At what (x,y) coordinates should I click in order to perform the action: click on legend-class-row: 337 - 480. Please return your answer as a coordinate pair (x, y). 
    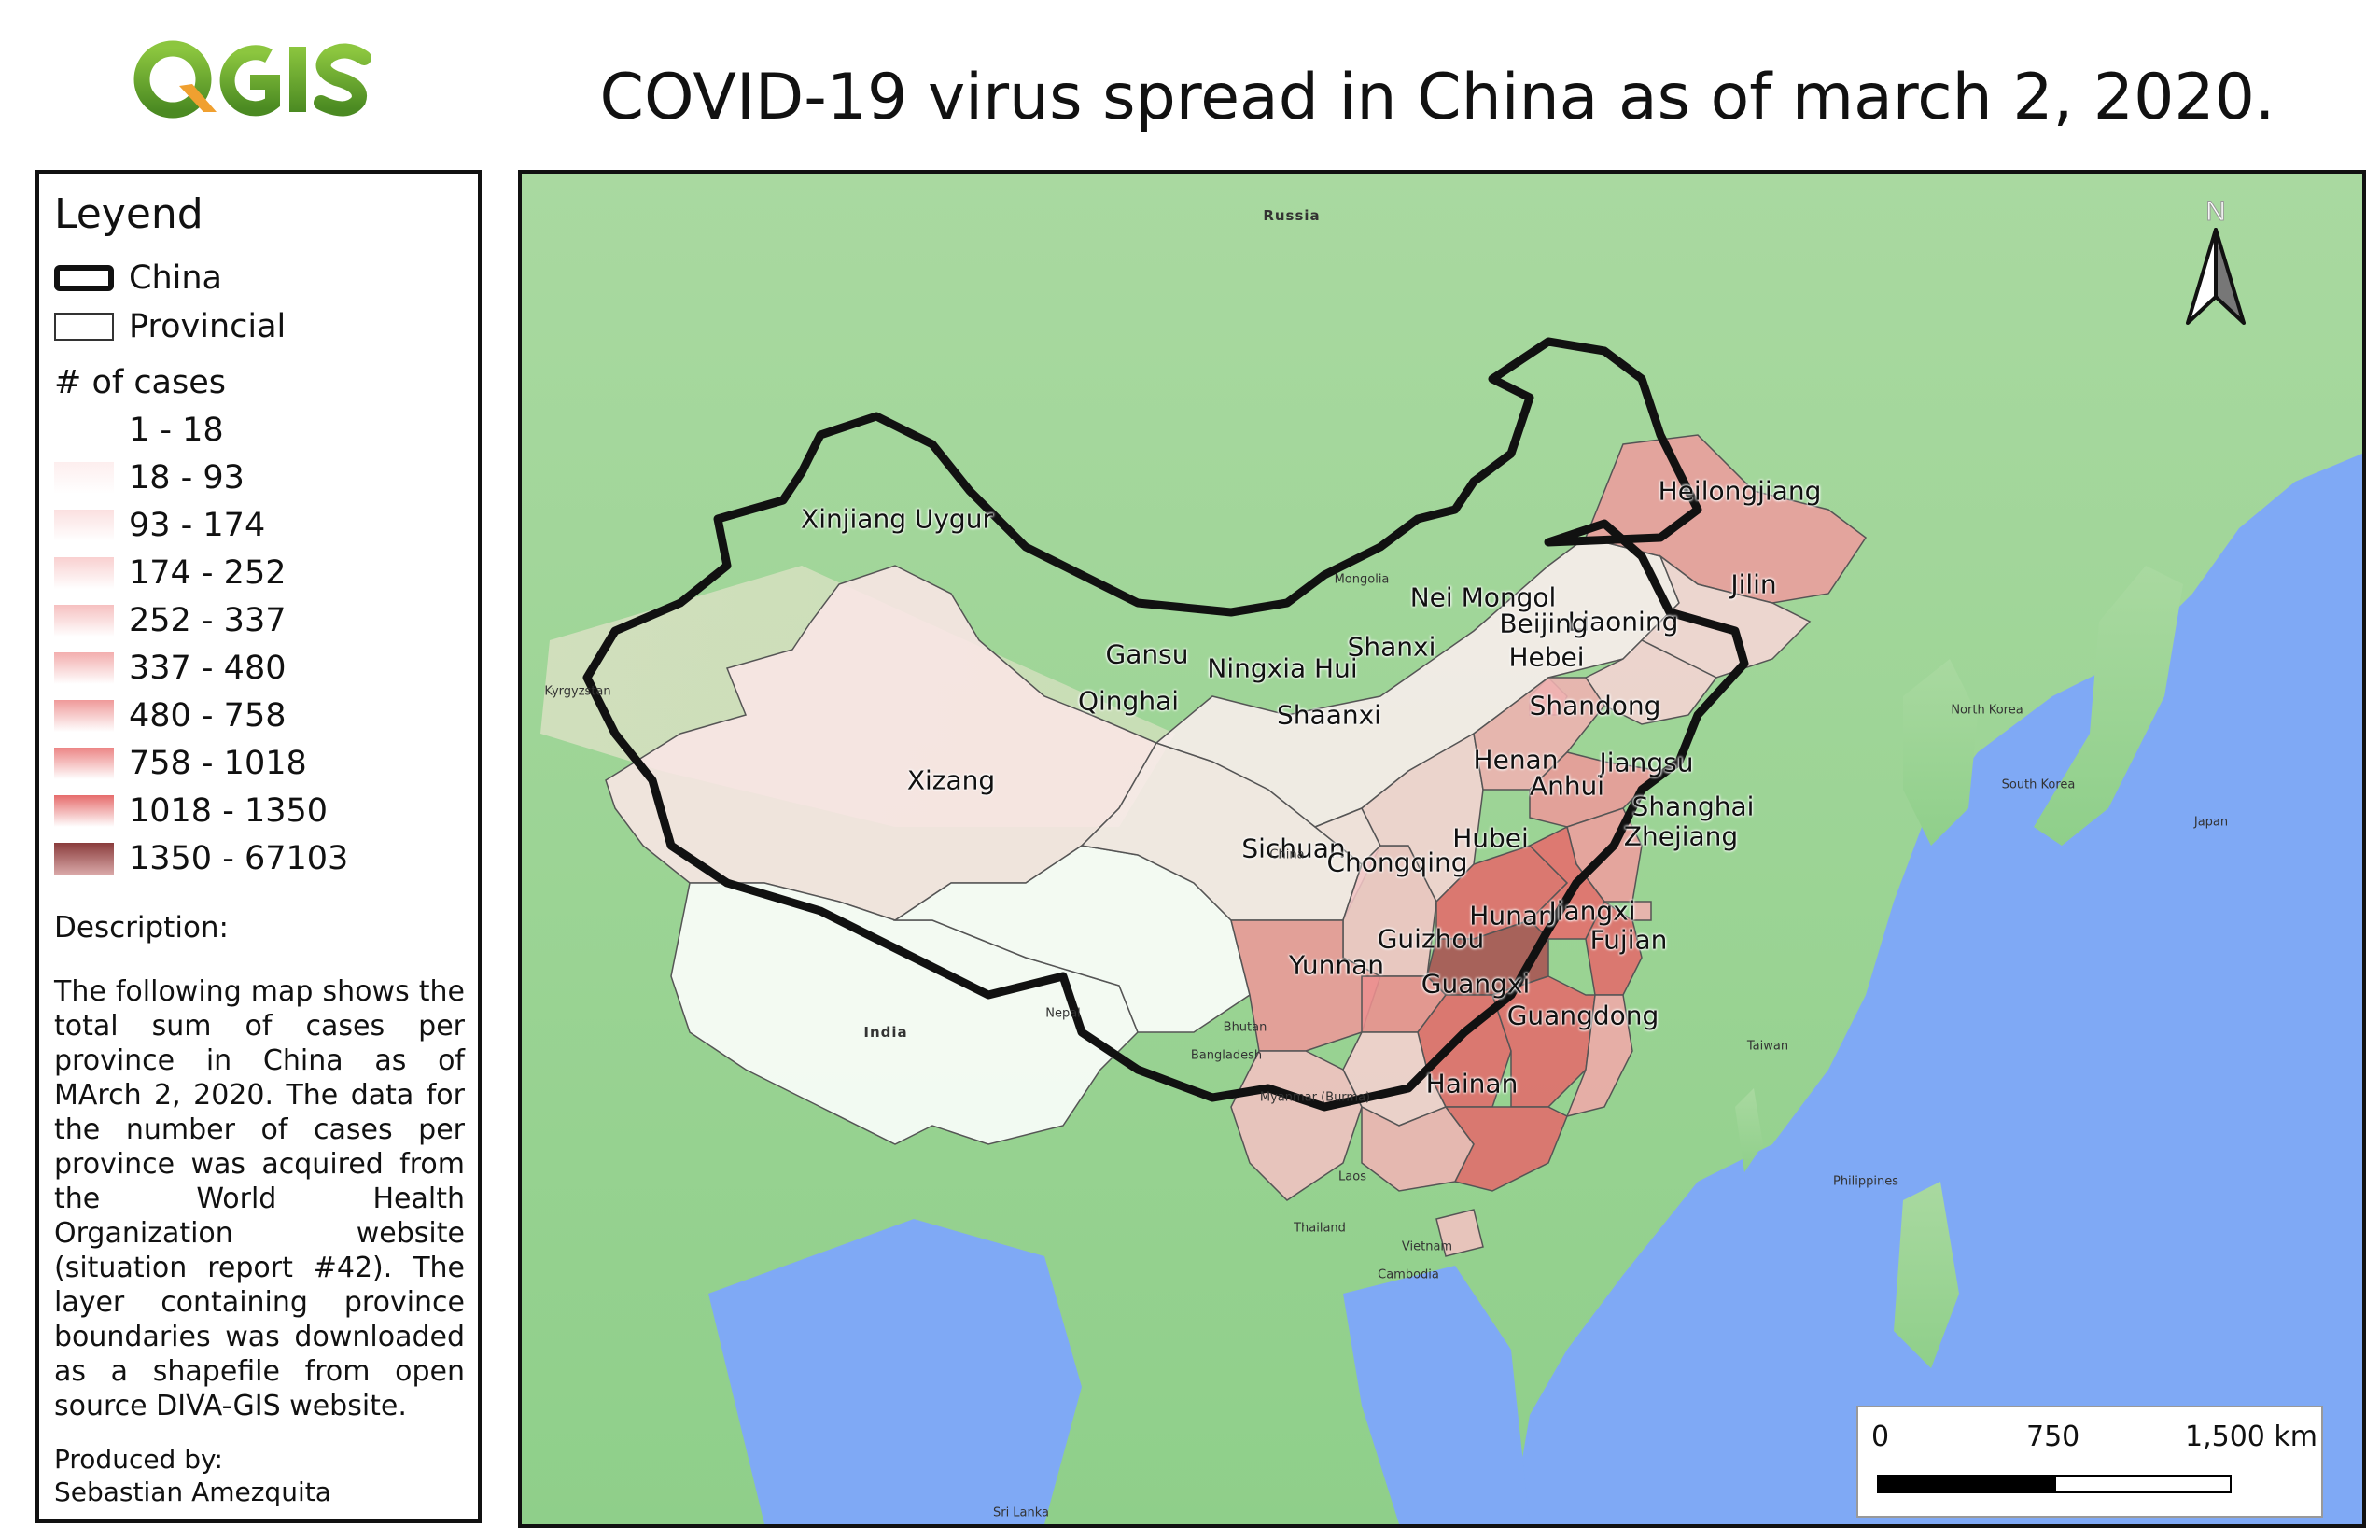
    Looking at the image, I should click on (170, 668).